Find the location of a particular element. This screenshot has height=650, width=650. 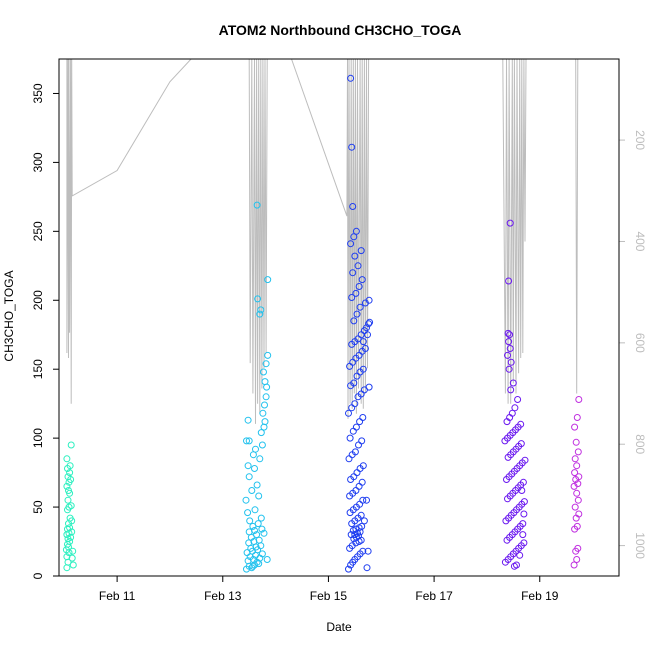

x-tick-label-0: Feb 11 is located at coordinates (117, 596).